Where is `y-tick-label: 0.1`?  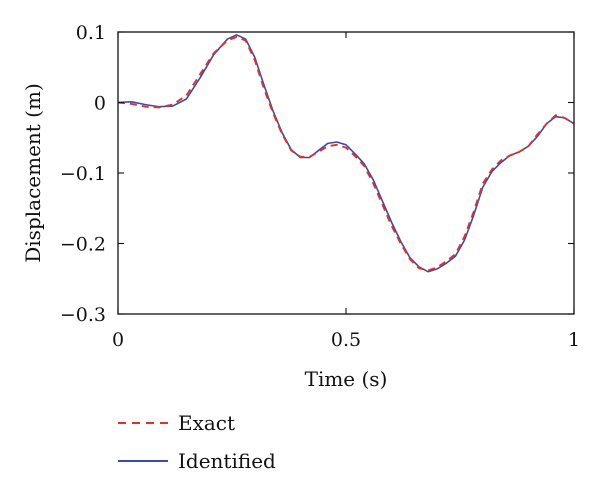
y-tick-label: 0.1 is located at coordinates (91, 33).